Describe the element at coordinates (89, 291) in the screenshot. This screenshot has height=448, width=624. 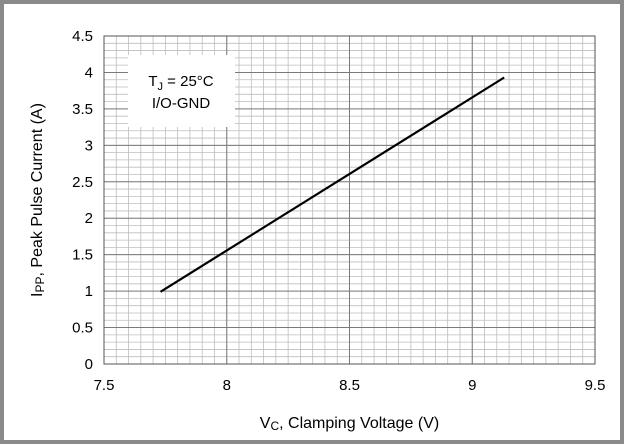
I see `y-tick-label: 1` at that location.